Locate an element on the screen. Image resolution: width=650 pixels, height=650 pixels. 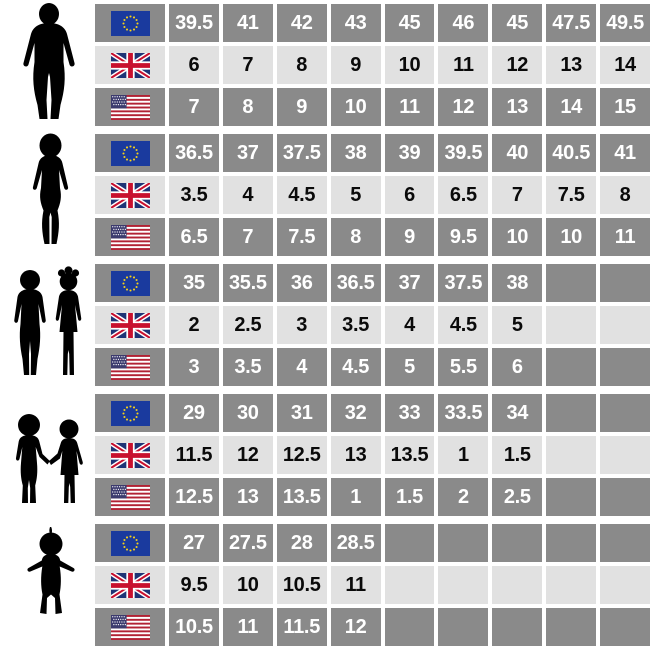
size-cell: 1 is located at coordinates (463, 455).